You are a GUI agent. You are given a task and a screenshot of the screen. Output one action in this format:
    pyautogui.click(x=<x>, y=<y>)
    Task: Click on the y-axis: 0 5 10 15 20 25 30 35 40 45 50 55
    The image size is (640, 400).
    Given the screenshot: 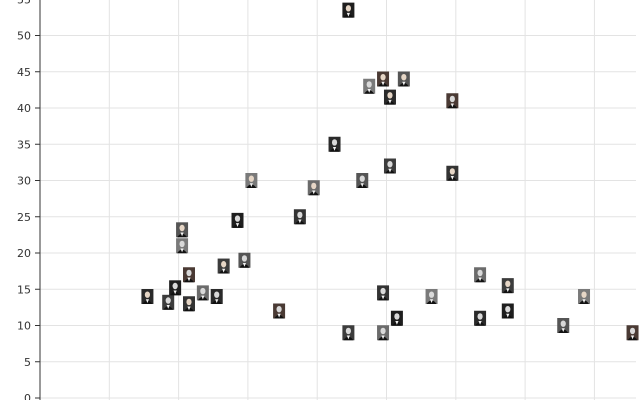 What is the action you would take?
    pyautogui.click(x=29, y=200)
    